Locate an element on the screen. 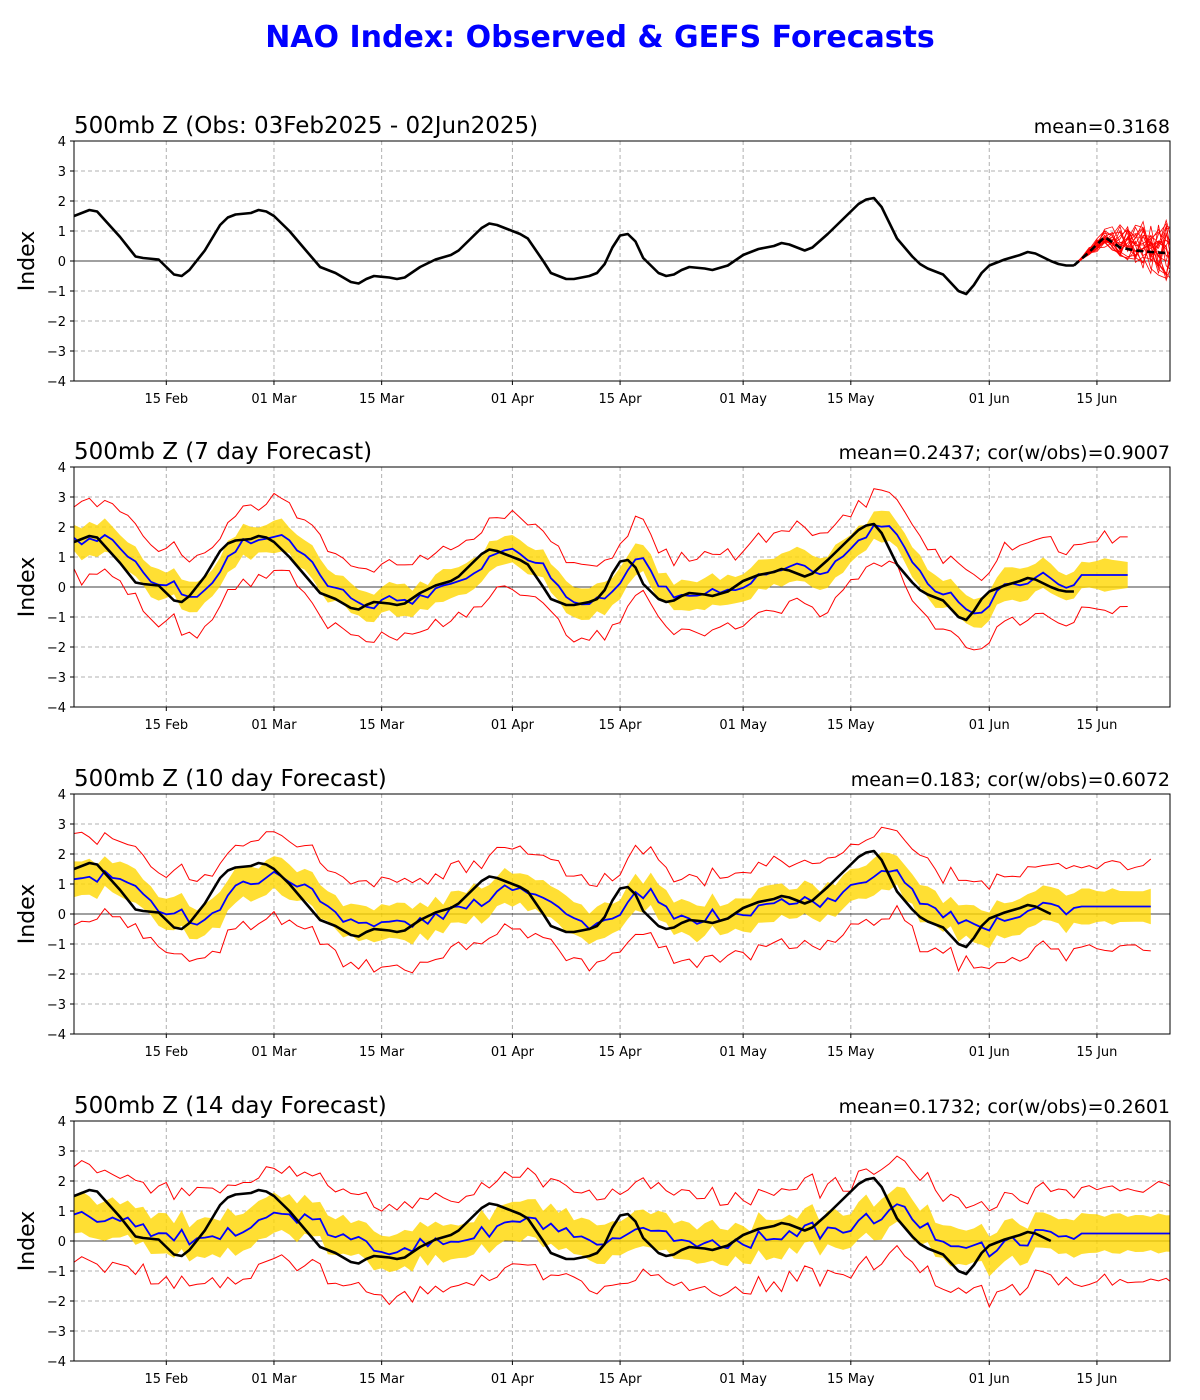 This screenshot has height=1400, width=1200. panel-stat: mean=0.3168 is located at coordinates (1102, 127).